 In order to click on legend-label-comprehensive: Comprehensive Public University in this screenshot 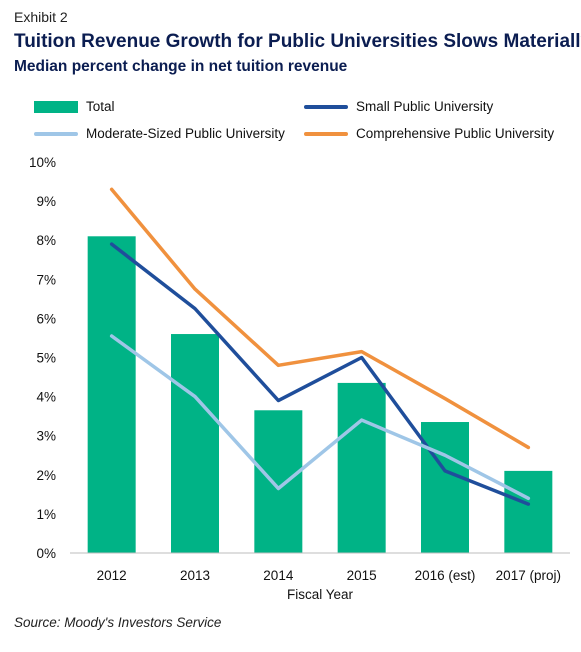, I will do `click(455, 133)`.